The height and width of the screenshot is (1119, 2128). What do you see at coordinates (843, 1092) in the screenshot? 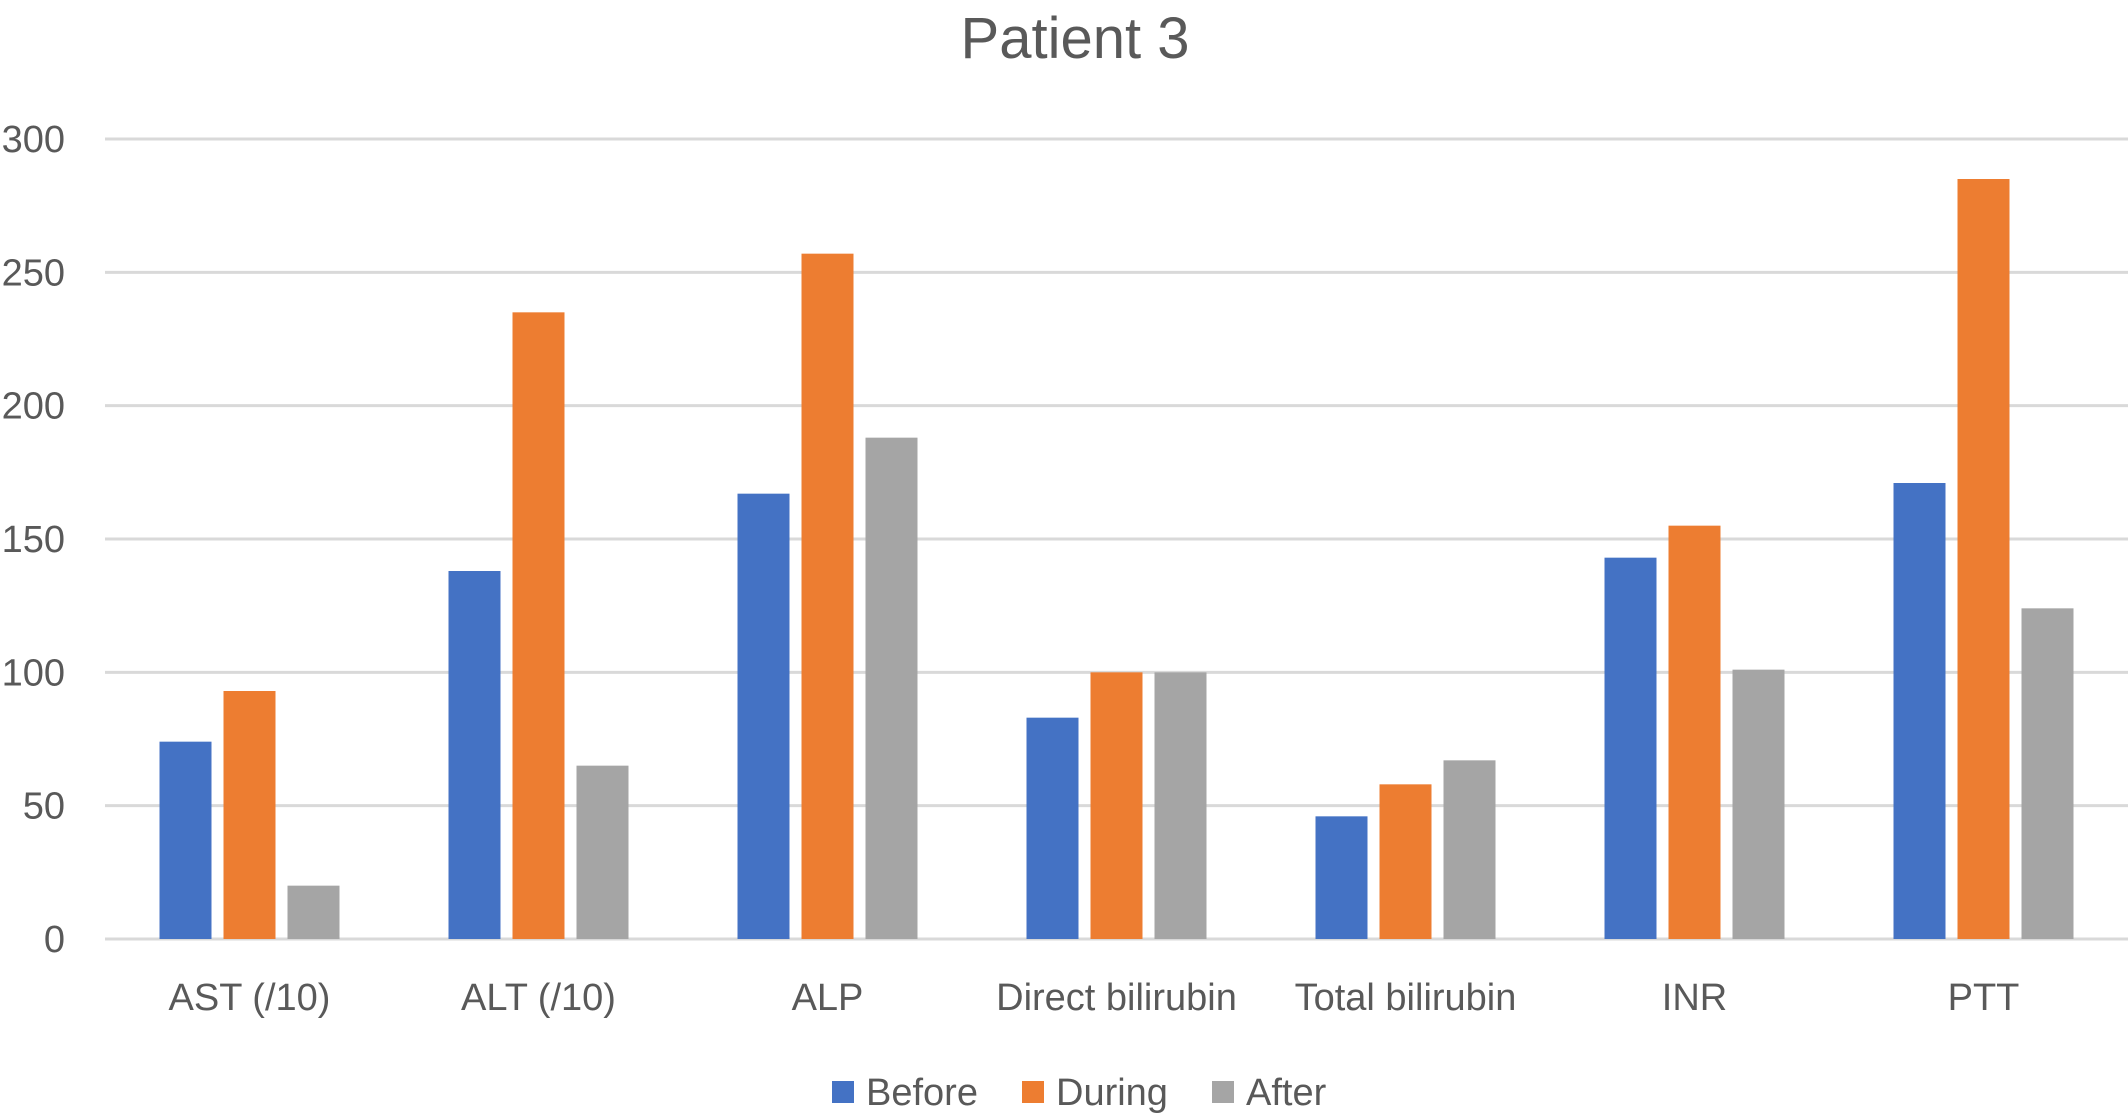
I see `legend-swatch-before` at bounding box center [843, 1092].